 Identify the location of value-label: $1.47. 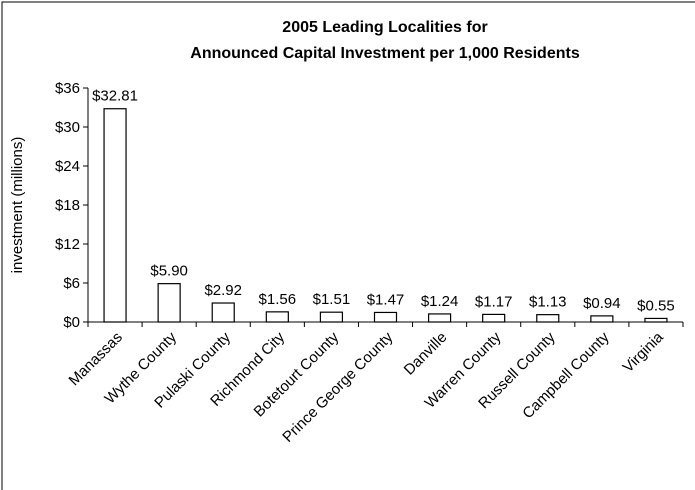
(386, 299).